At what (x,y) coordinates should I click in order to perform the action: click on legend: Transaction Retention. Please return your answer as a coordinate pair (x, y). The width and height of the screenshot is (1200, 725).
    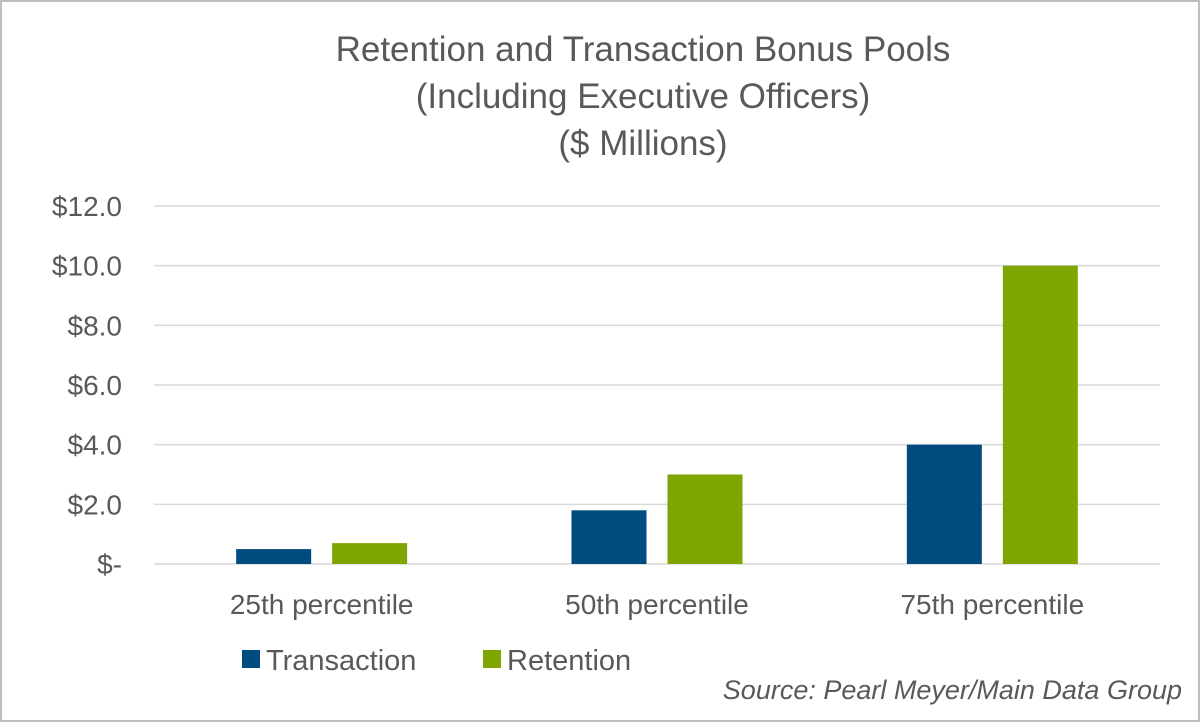
    Looking at the image, I should click on (436, 661).